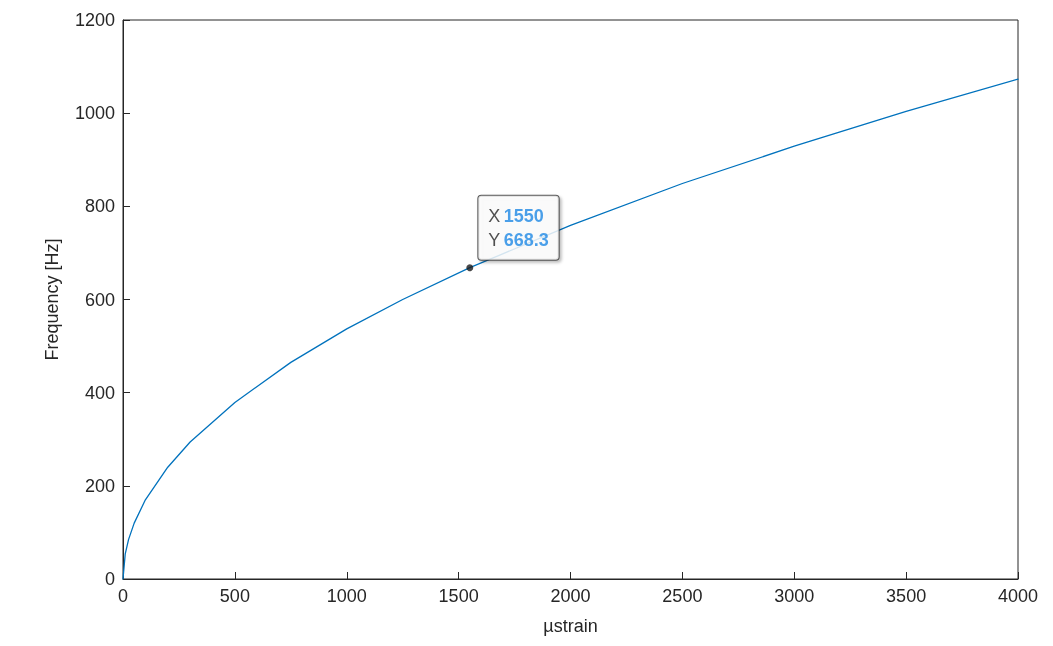 This screenshot has height=646, width=1053. Describe the element at coordinates (94, 20) in the screenshot. I see `y-tick-label: 1200` at that location.